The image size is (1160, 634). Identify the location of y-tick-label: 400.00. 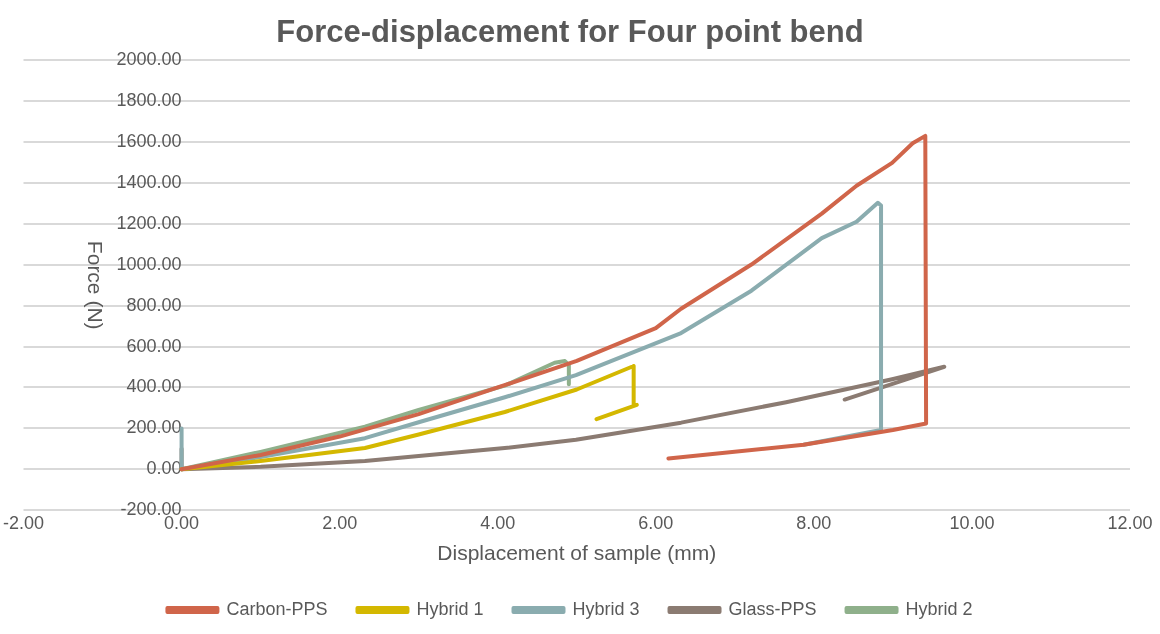
(154, 386).